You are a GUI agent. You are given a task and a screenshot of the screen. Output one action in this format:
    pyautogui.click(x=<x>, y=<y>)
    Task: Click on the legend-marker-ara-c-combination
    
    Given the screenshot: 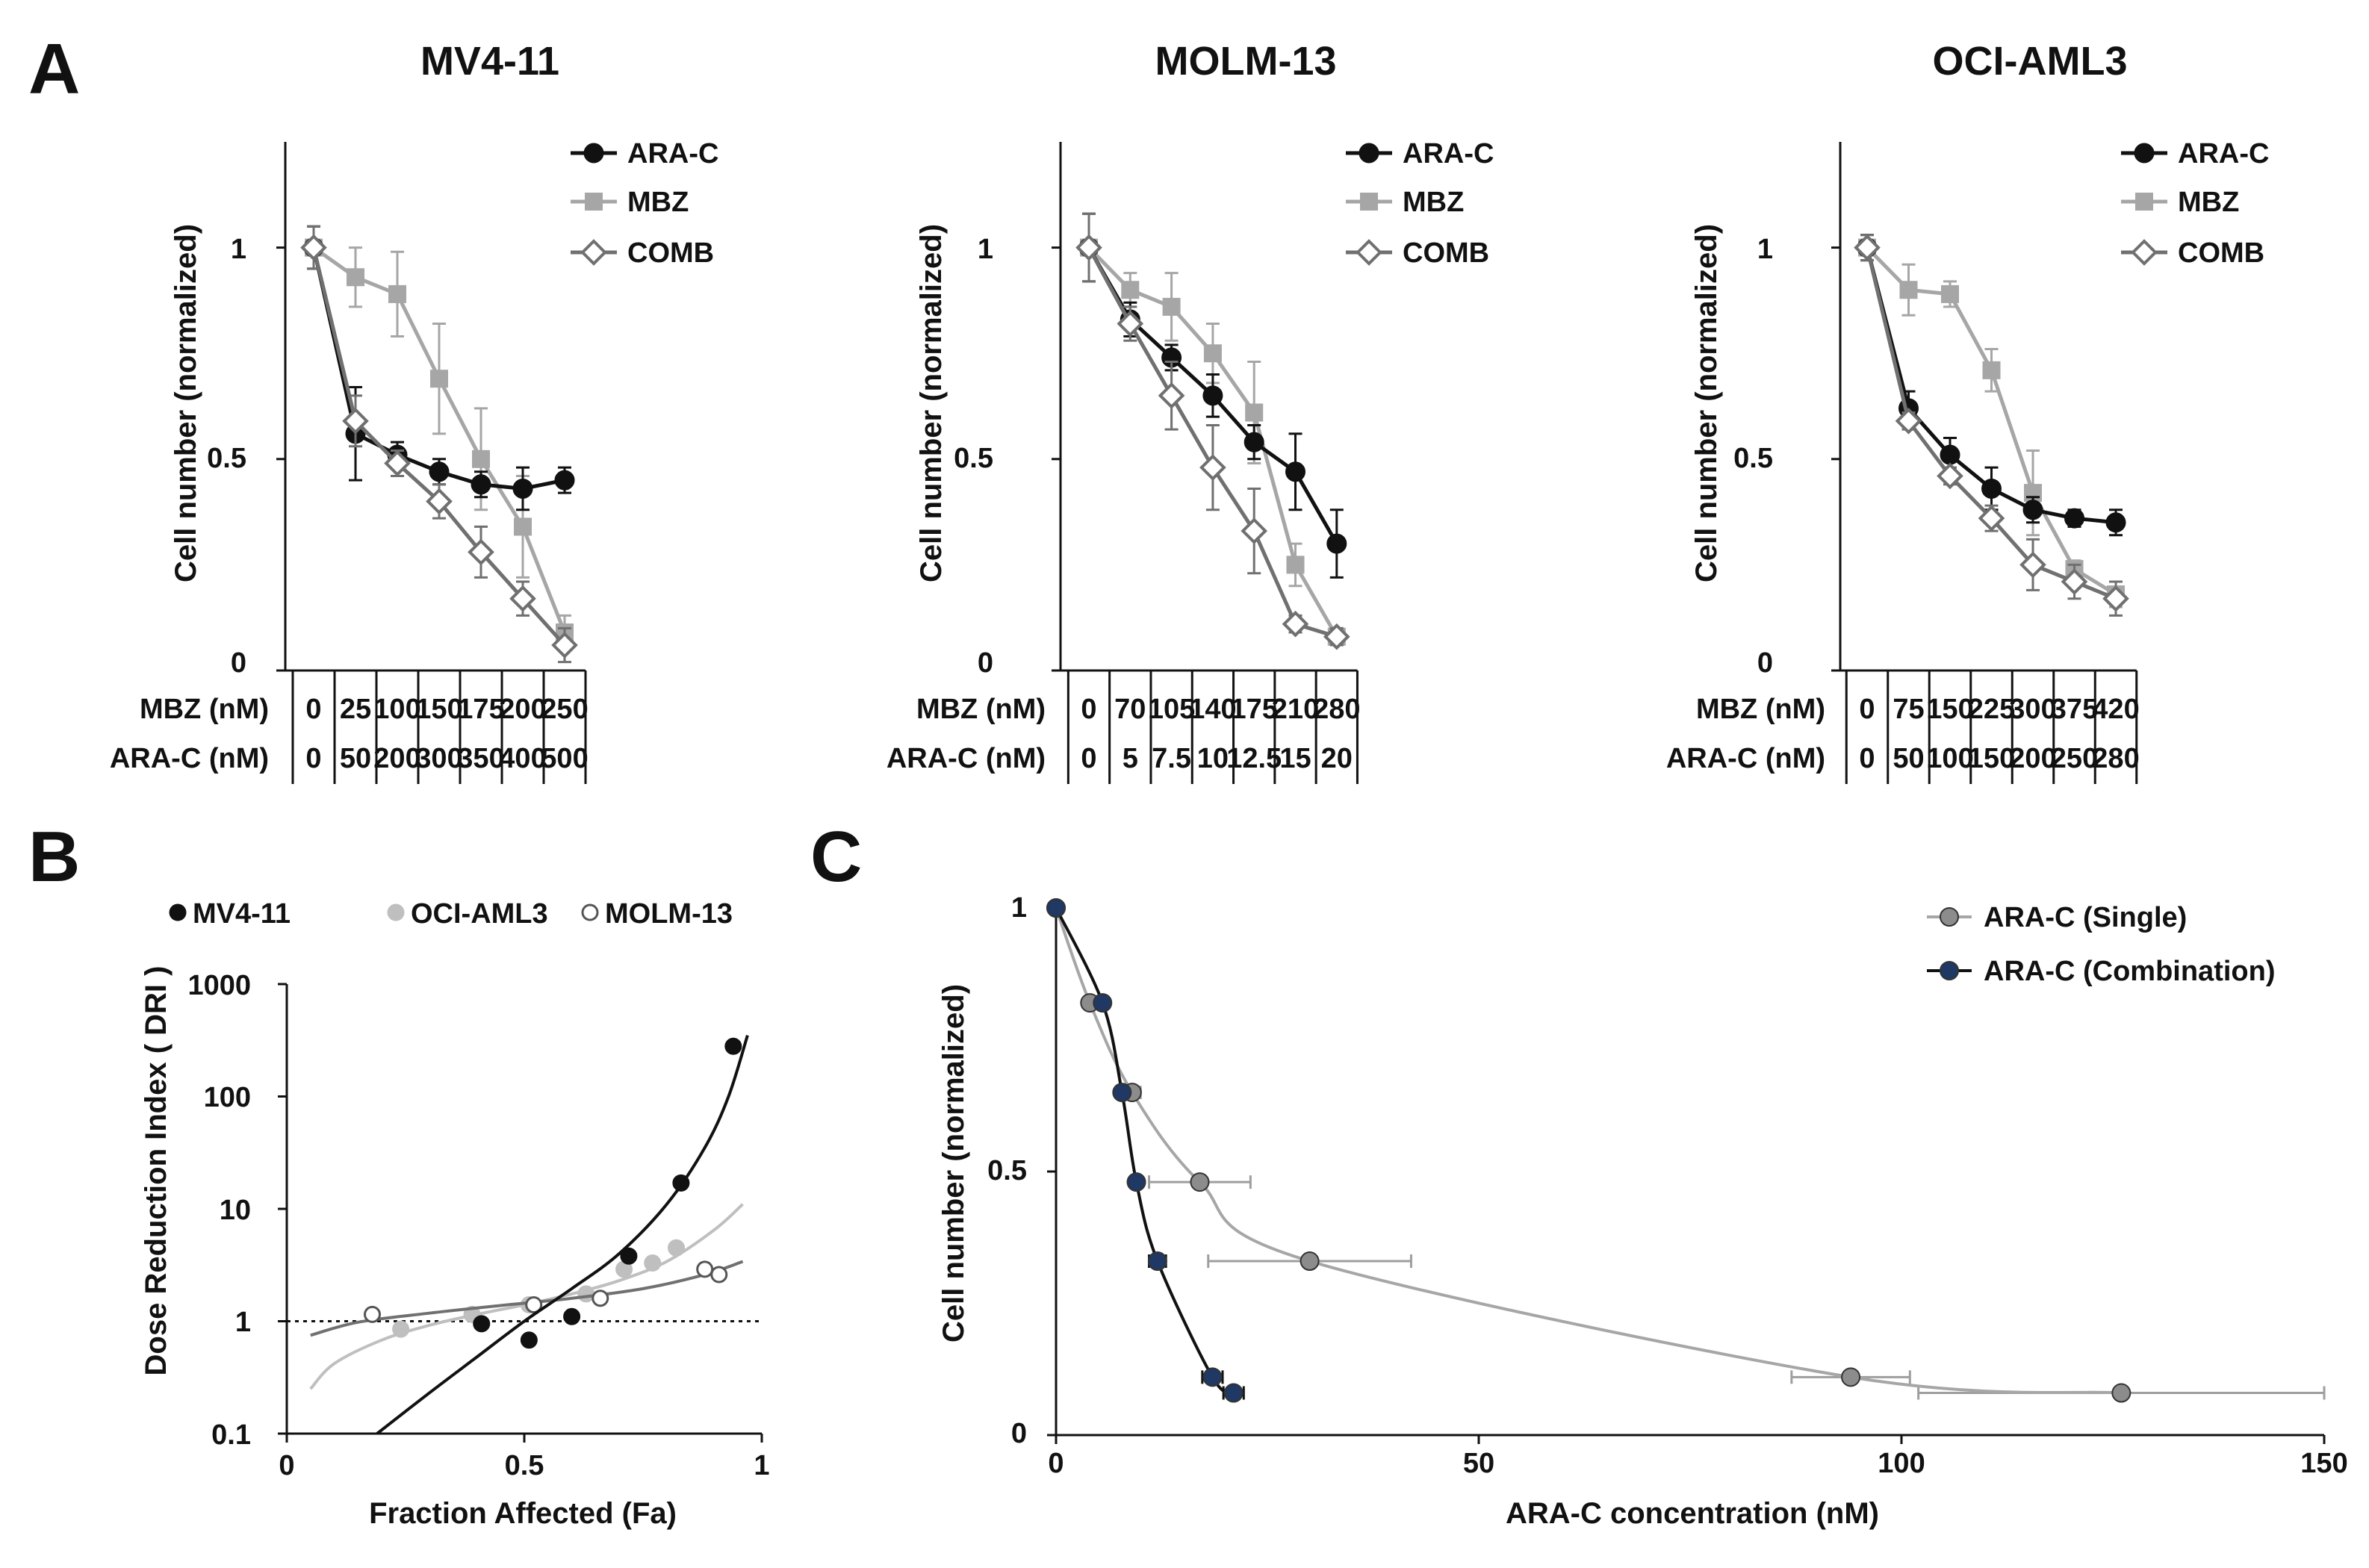 What is the action you would take?
    pyautogui.click(x=1950, y=970)
    